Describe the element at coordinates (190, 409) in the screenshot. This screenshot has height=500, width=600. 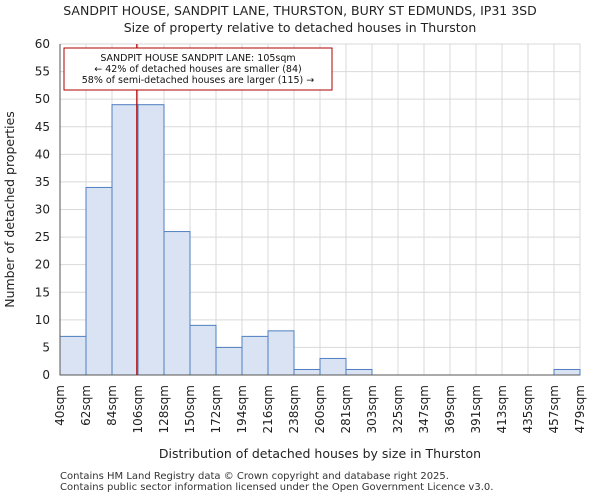
I see `x-tick-label: 150sqm` at that location.